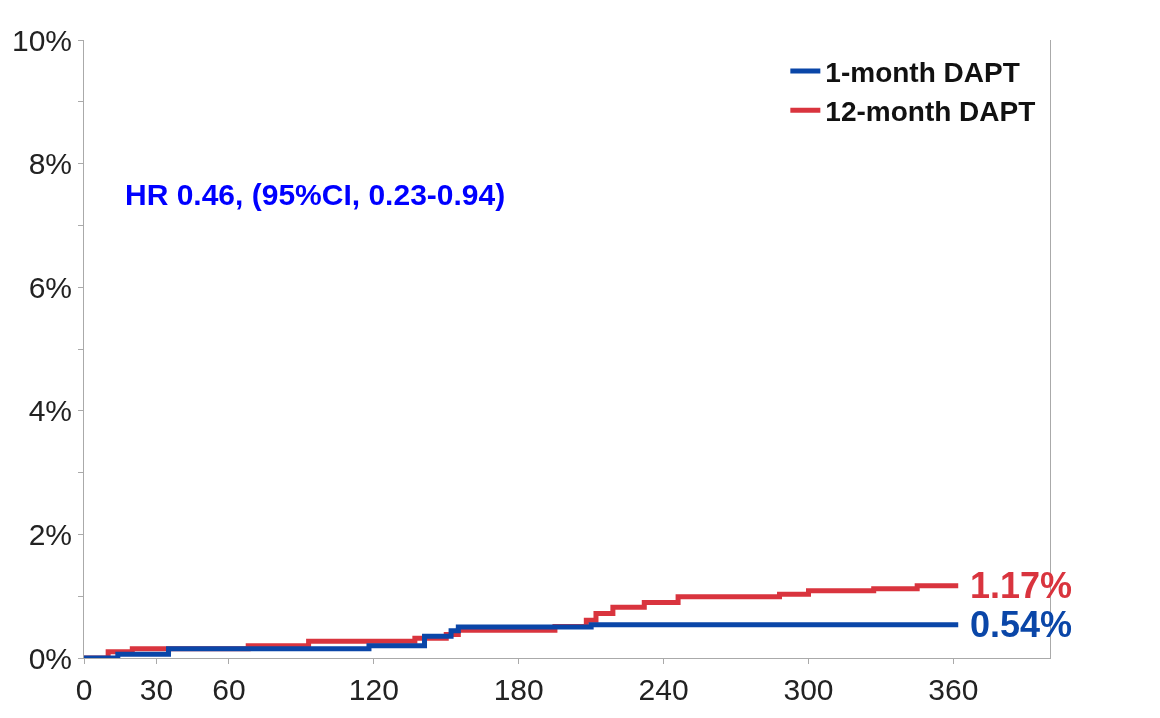  I want to click on x-tick-label: 0, so click(84, 689).